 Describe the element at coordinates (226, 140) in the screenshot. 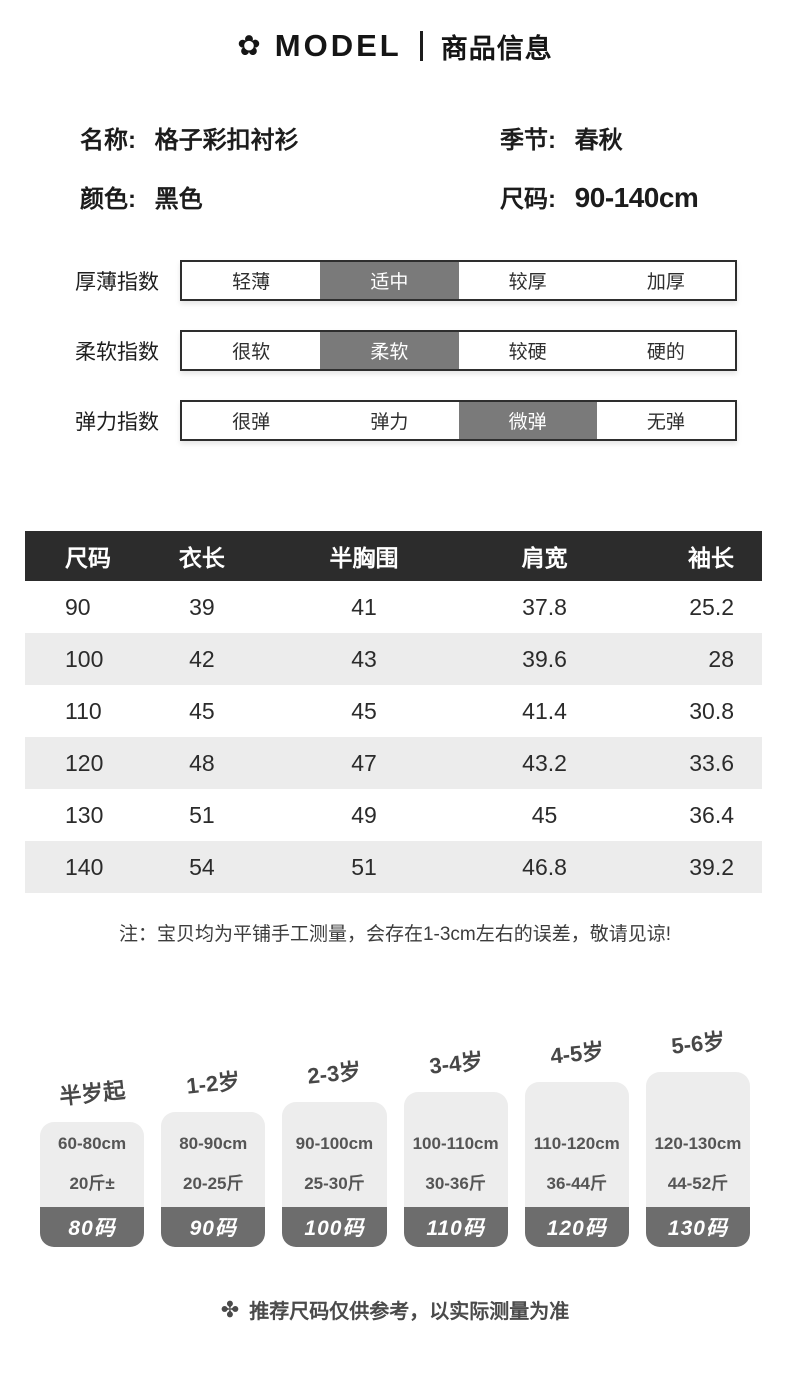

I see `name-value: 格子彩扣衬衫` at that location.